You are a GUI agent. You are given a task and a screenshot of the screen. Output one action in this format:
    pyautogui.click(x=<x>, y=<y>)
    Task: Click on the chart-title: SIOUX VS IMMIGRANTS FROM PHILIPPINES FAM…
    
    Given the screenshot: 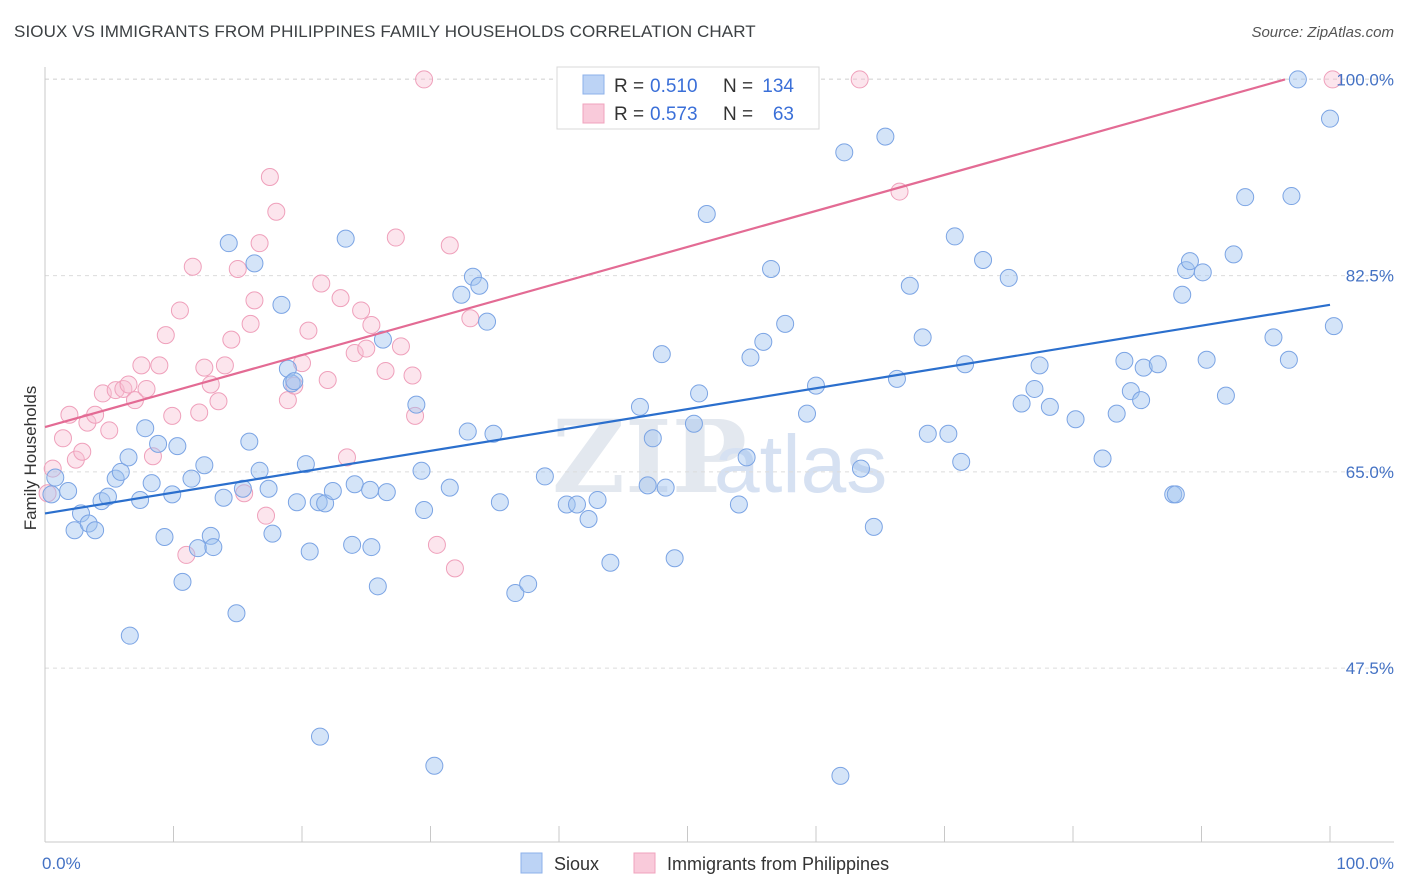 What is the action you would take?
    pyautogui.click(x=385, y=31)
    